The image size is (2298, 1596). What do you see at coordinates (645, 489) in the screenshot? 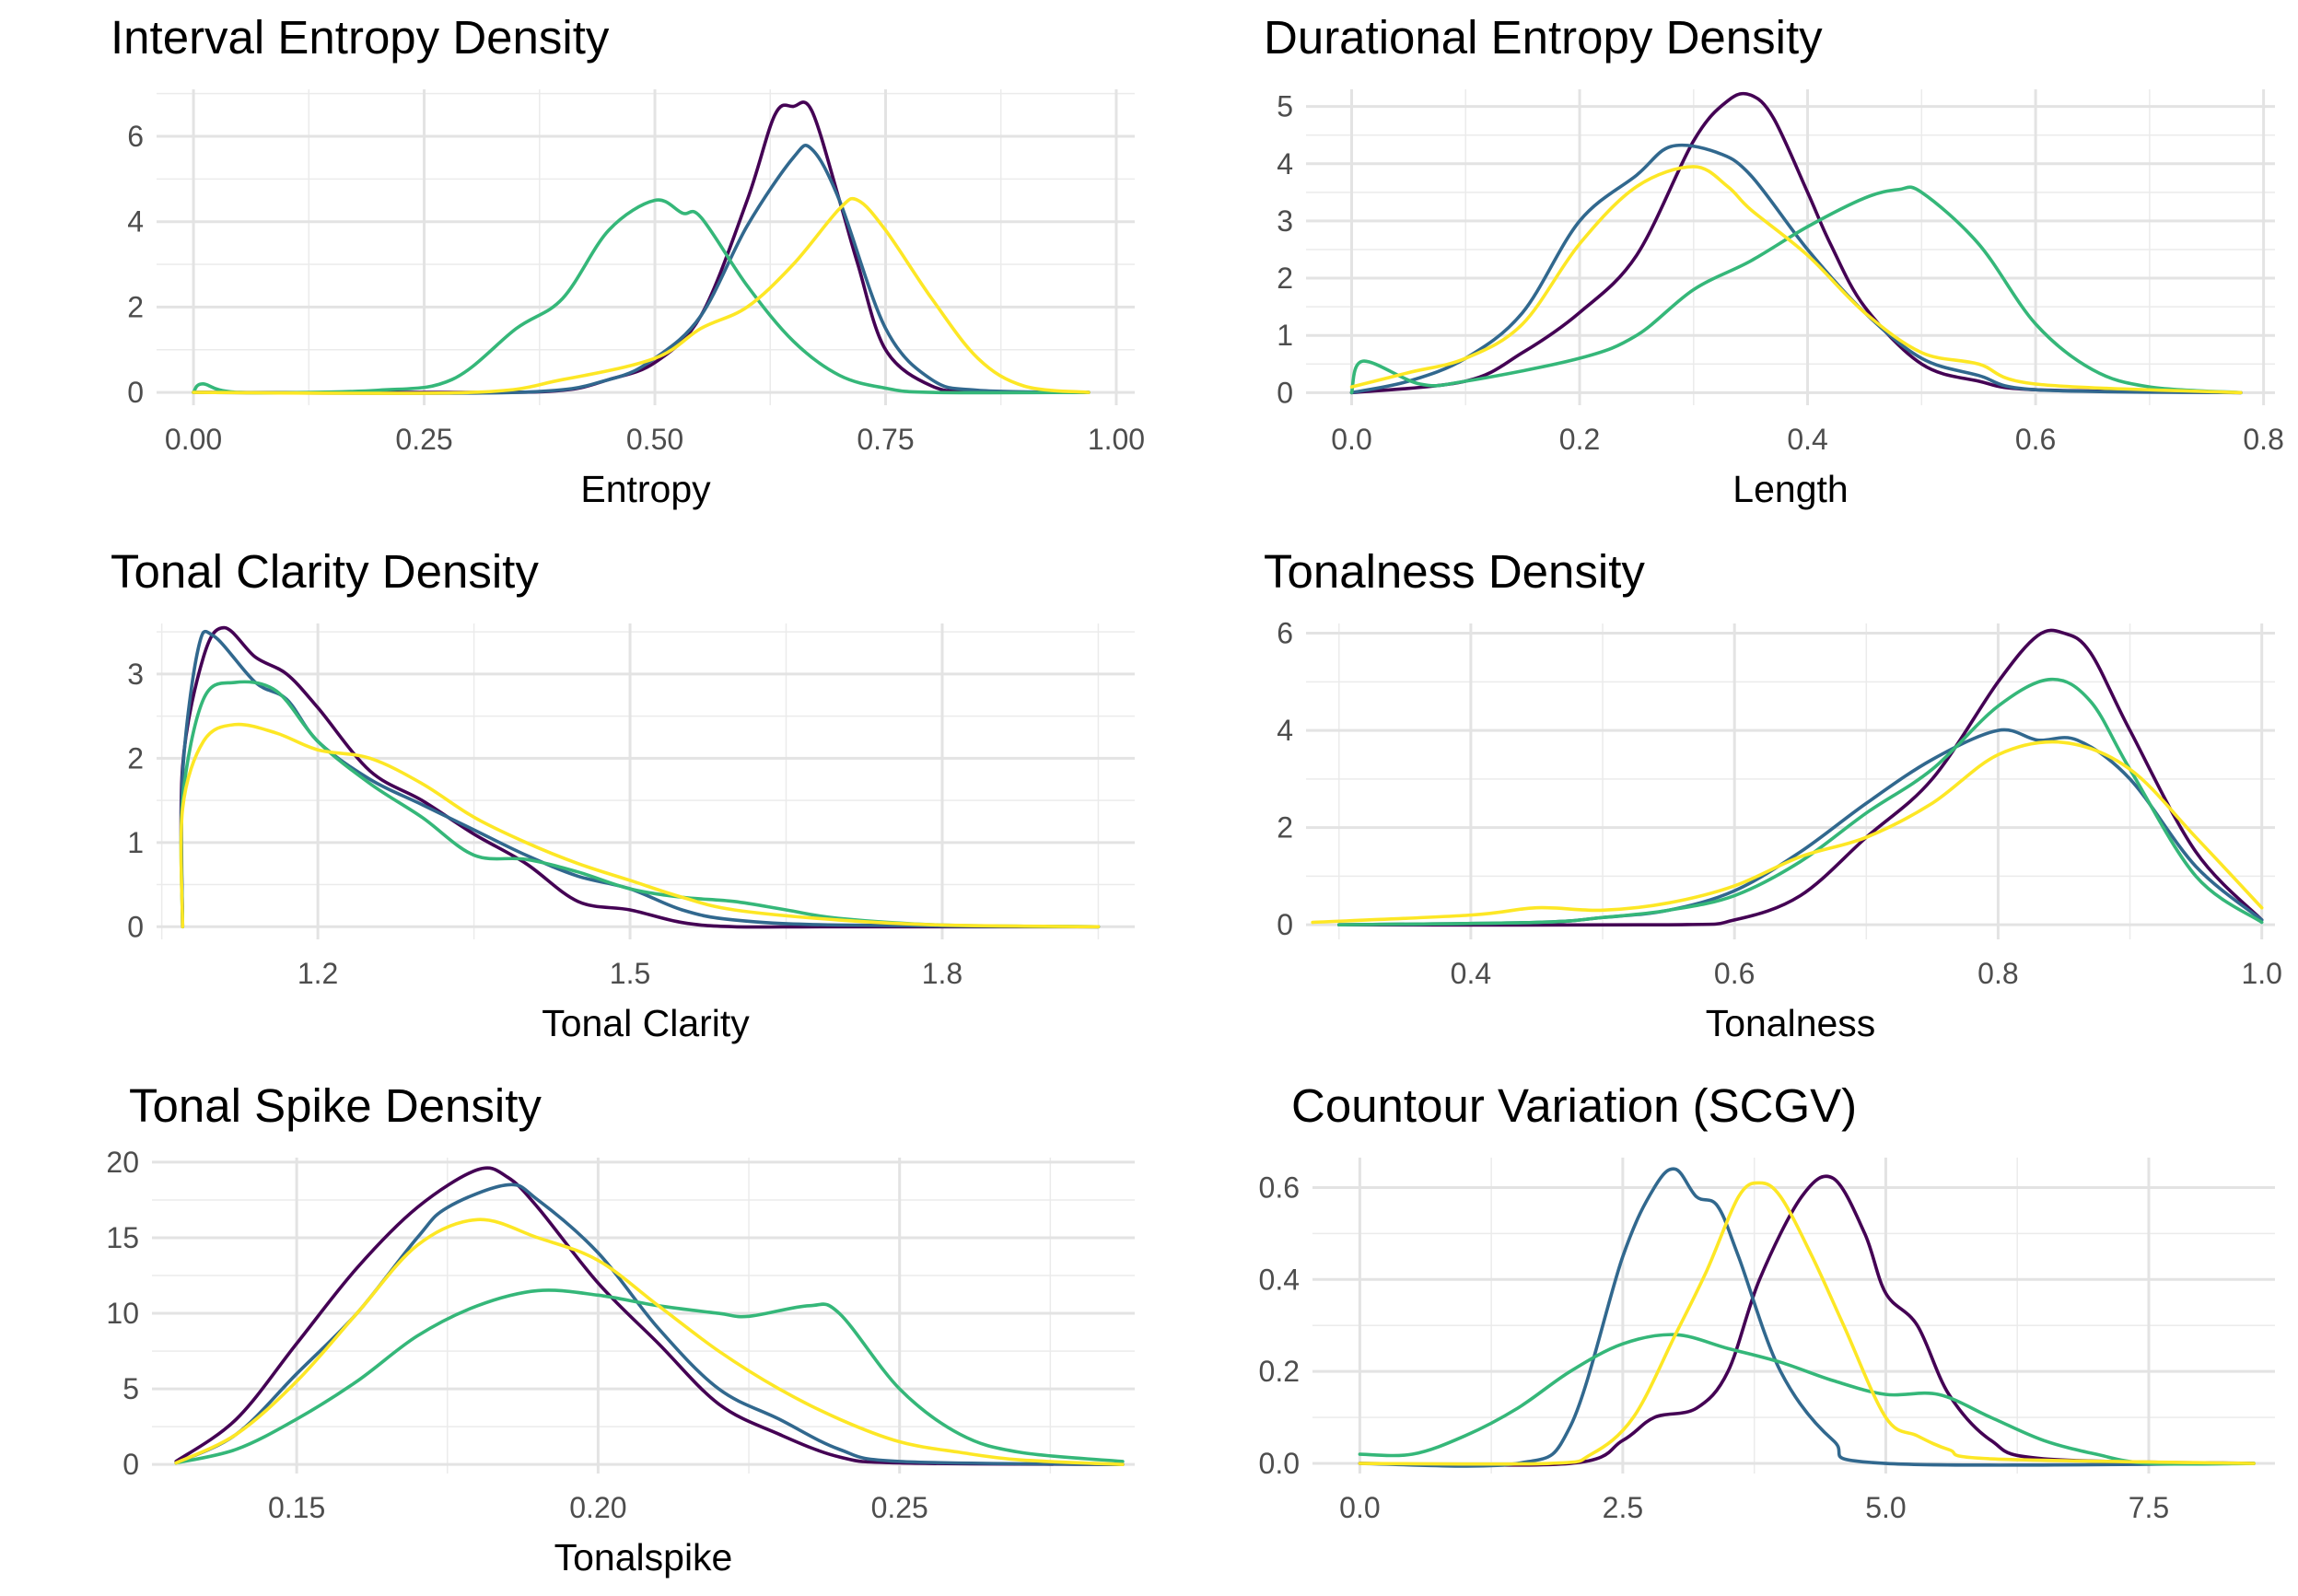
I see `x-axis-title: Entropy` at bounding box center [645, 489].